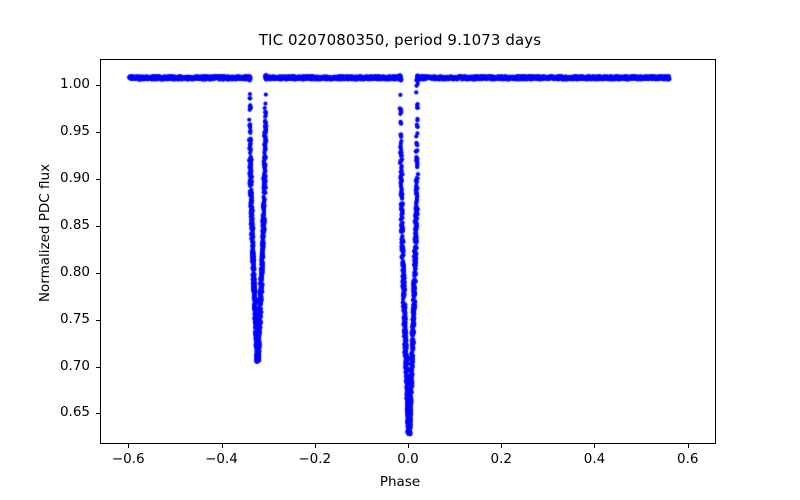  I want to click on x-tick-label: 0.6, so click(687, 459).